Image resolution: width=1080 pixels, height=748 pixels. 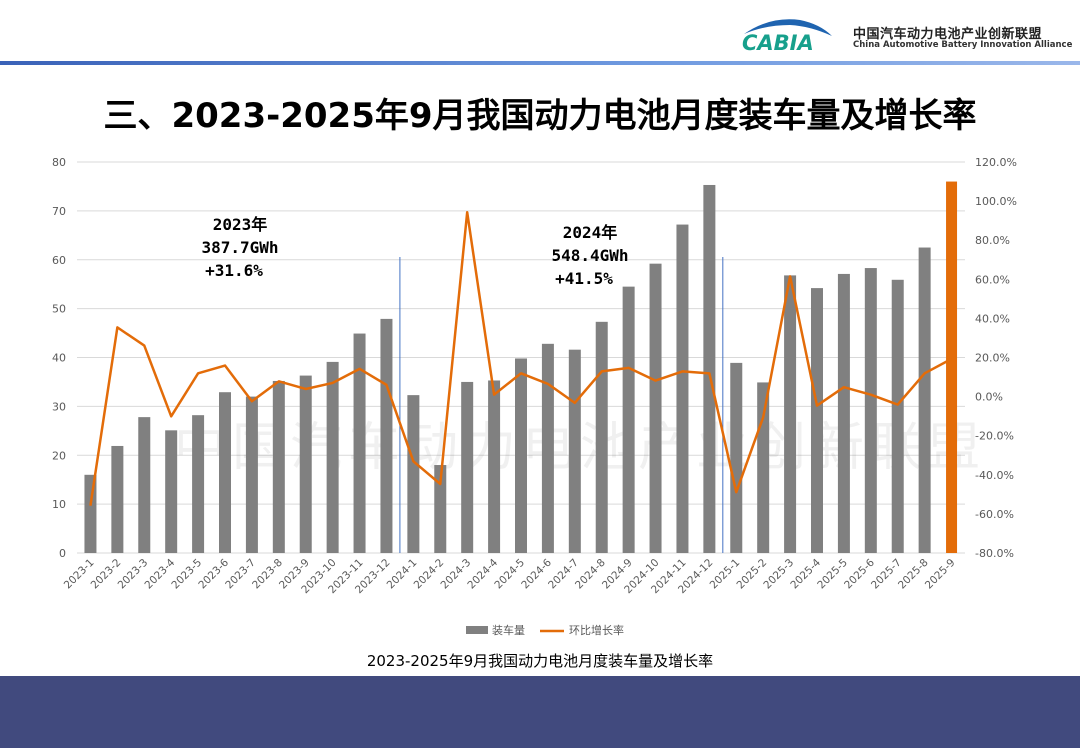 I want to click on y-left-tick: 40, so click(x=59, y=358).